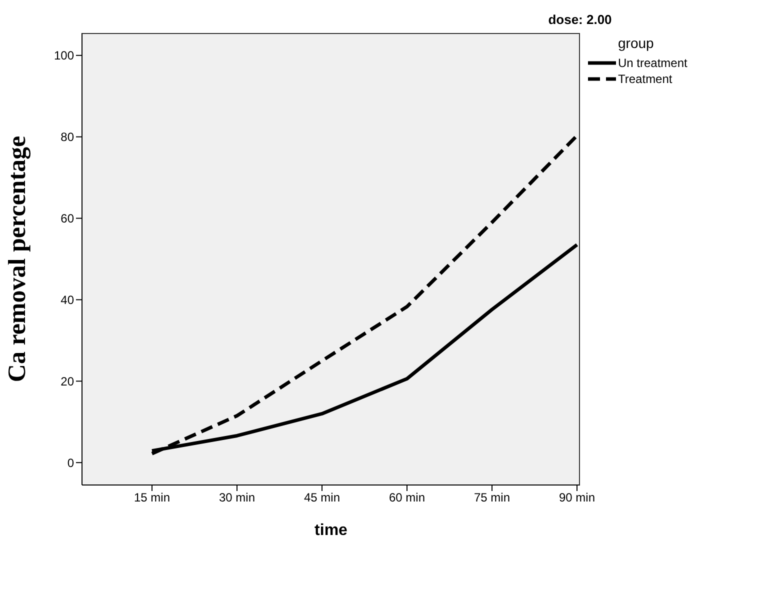  Describe the element at coordinates (492, 497) in the screenshot. I see `x-tick-label: 75 min` at that location.